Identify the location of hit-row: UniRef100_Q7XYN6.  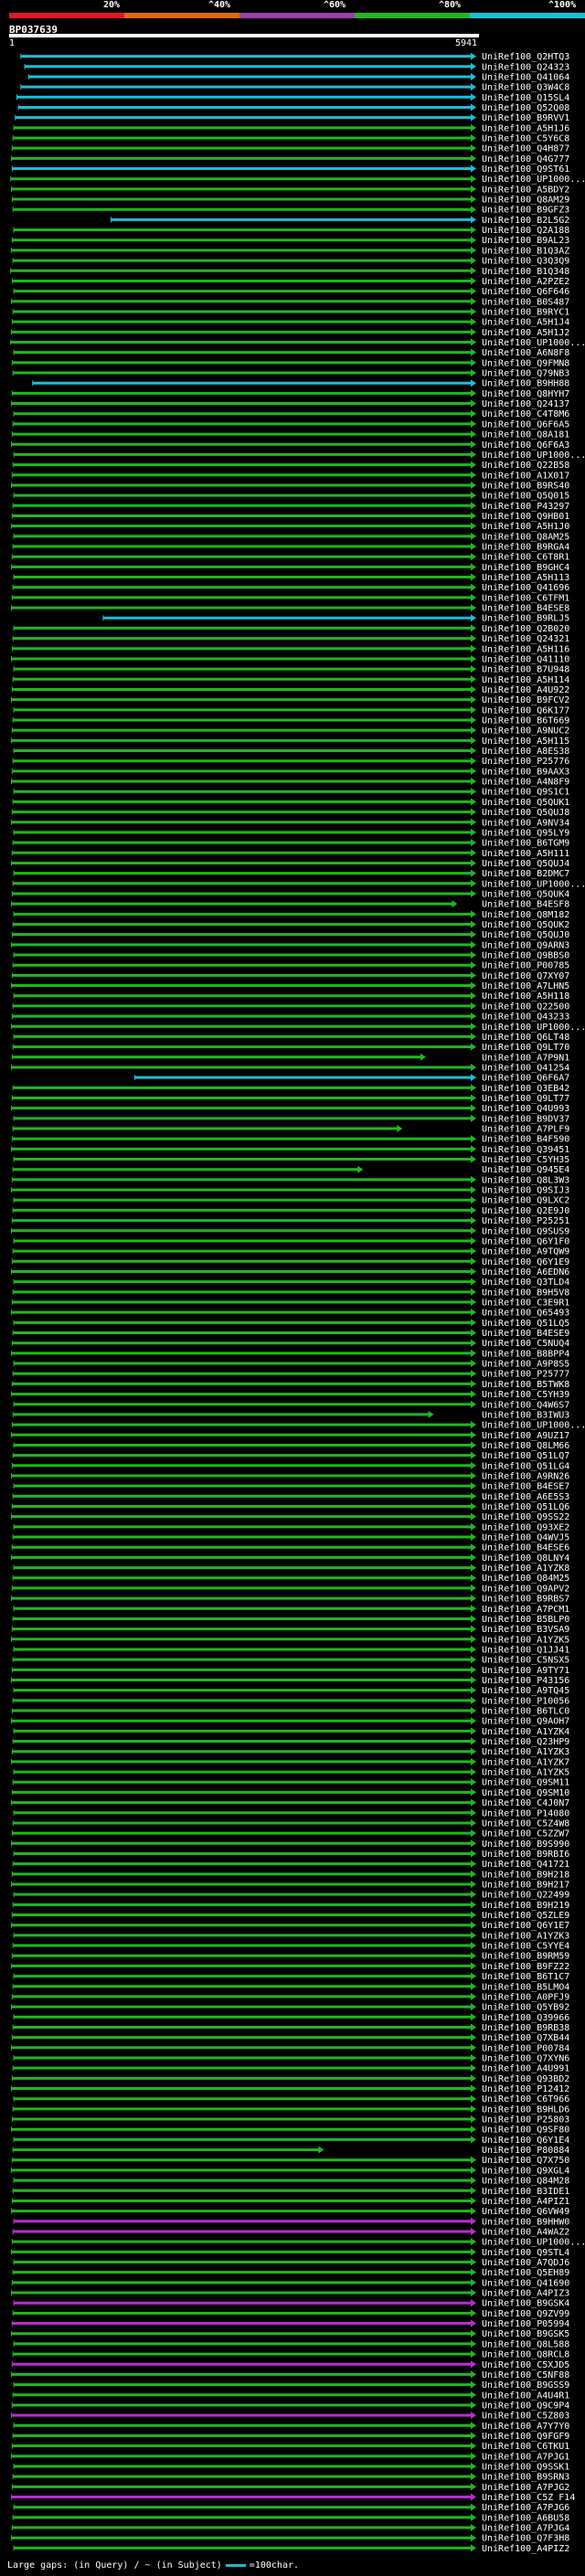
(291, 2058).